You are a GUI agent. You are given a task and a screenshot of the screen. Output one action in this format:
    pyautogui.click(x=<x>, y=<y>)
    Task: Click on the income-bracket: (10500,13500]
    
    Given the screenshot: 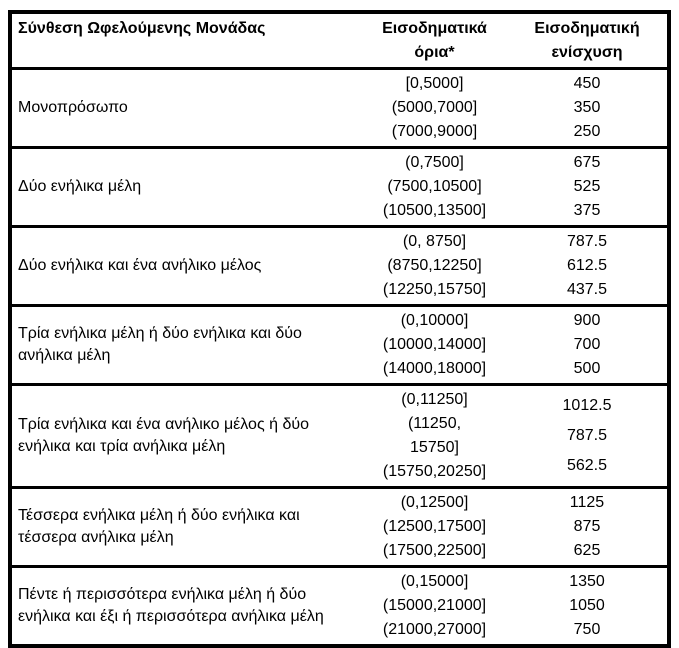 What is the action you would take?
    pyautogui.click(x=434, y=210)
    